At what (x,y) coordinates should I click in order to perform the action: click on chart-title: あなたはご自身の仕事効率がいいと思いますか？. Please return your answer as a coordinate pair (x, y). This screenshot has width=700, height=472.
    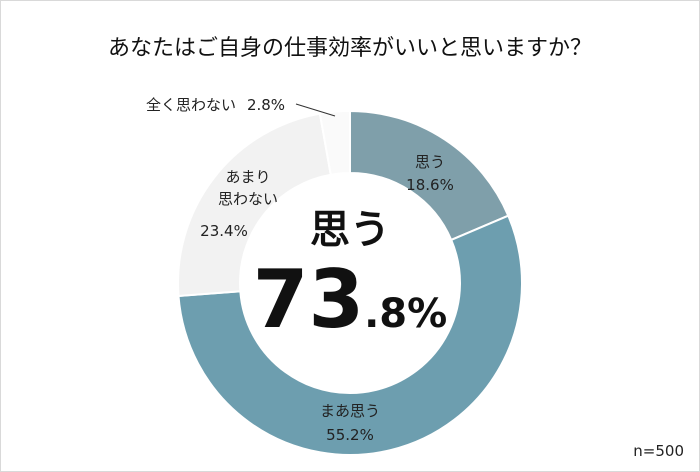
    Looking at the image, I should click on (350, 48).